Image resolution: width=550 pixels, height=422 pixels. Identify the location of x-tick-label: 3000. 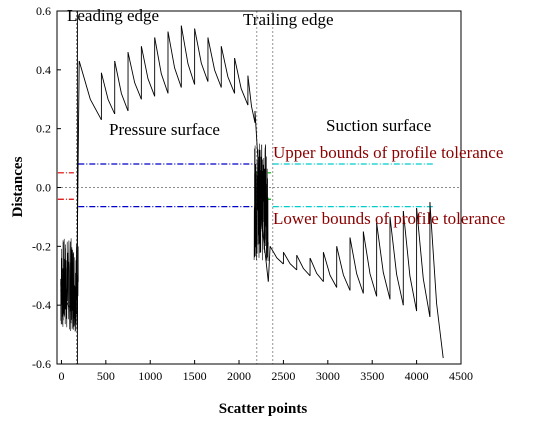
(328, 376).